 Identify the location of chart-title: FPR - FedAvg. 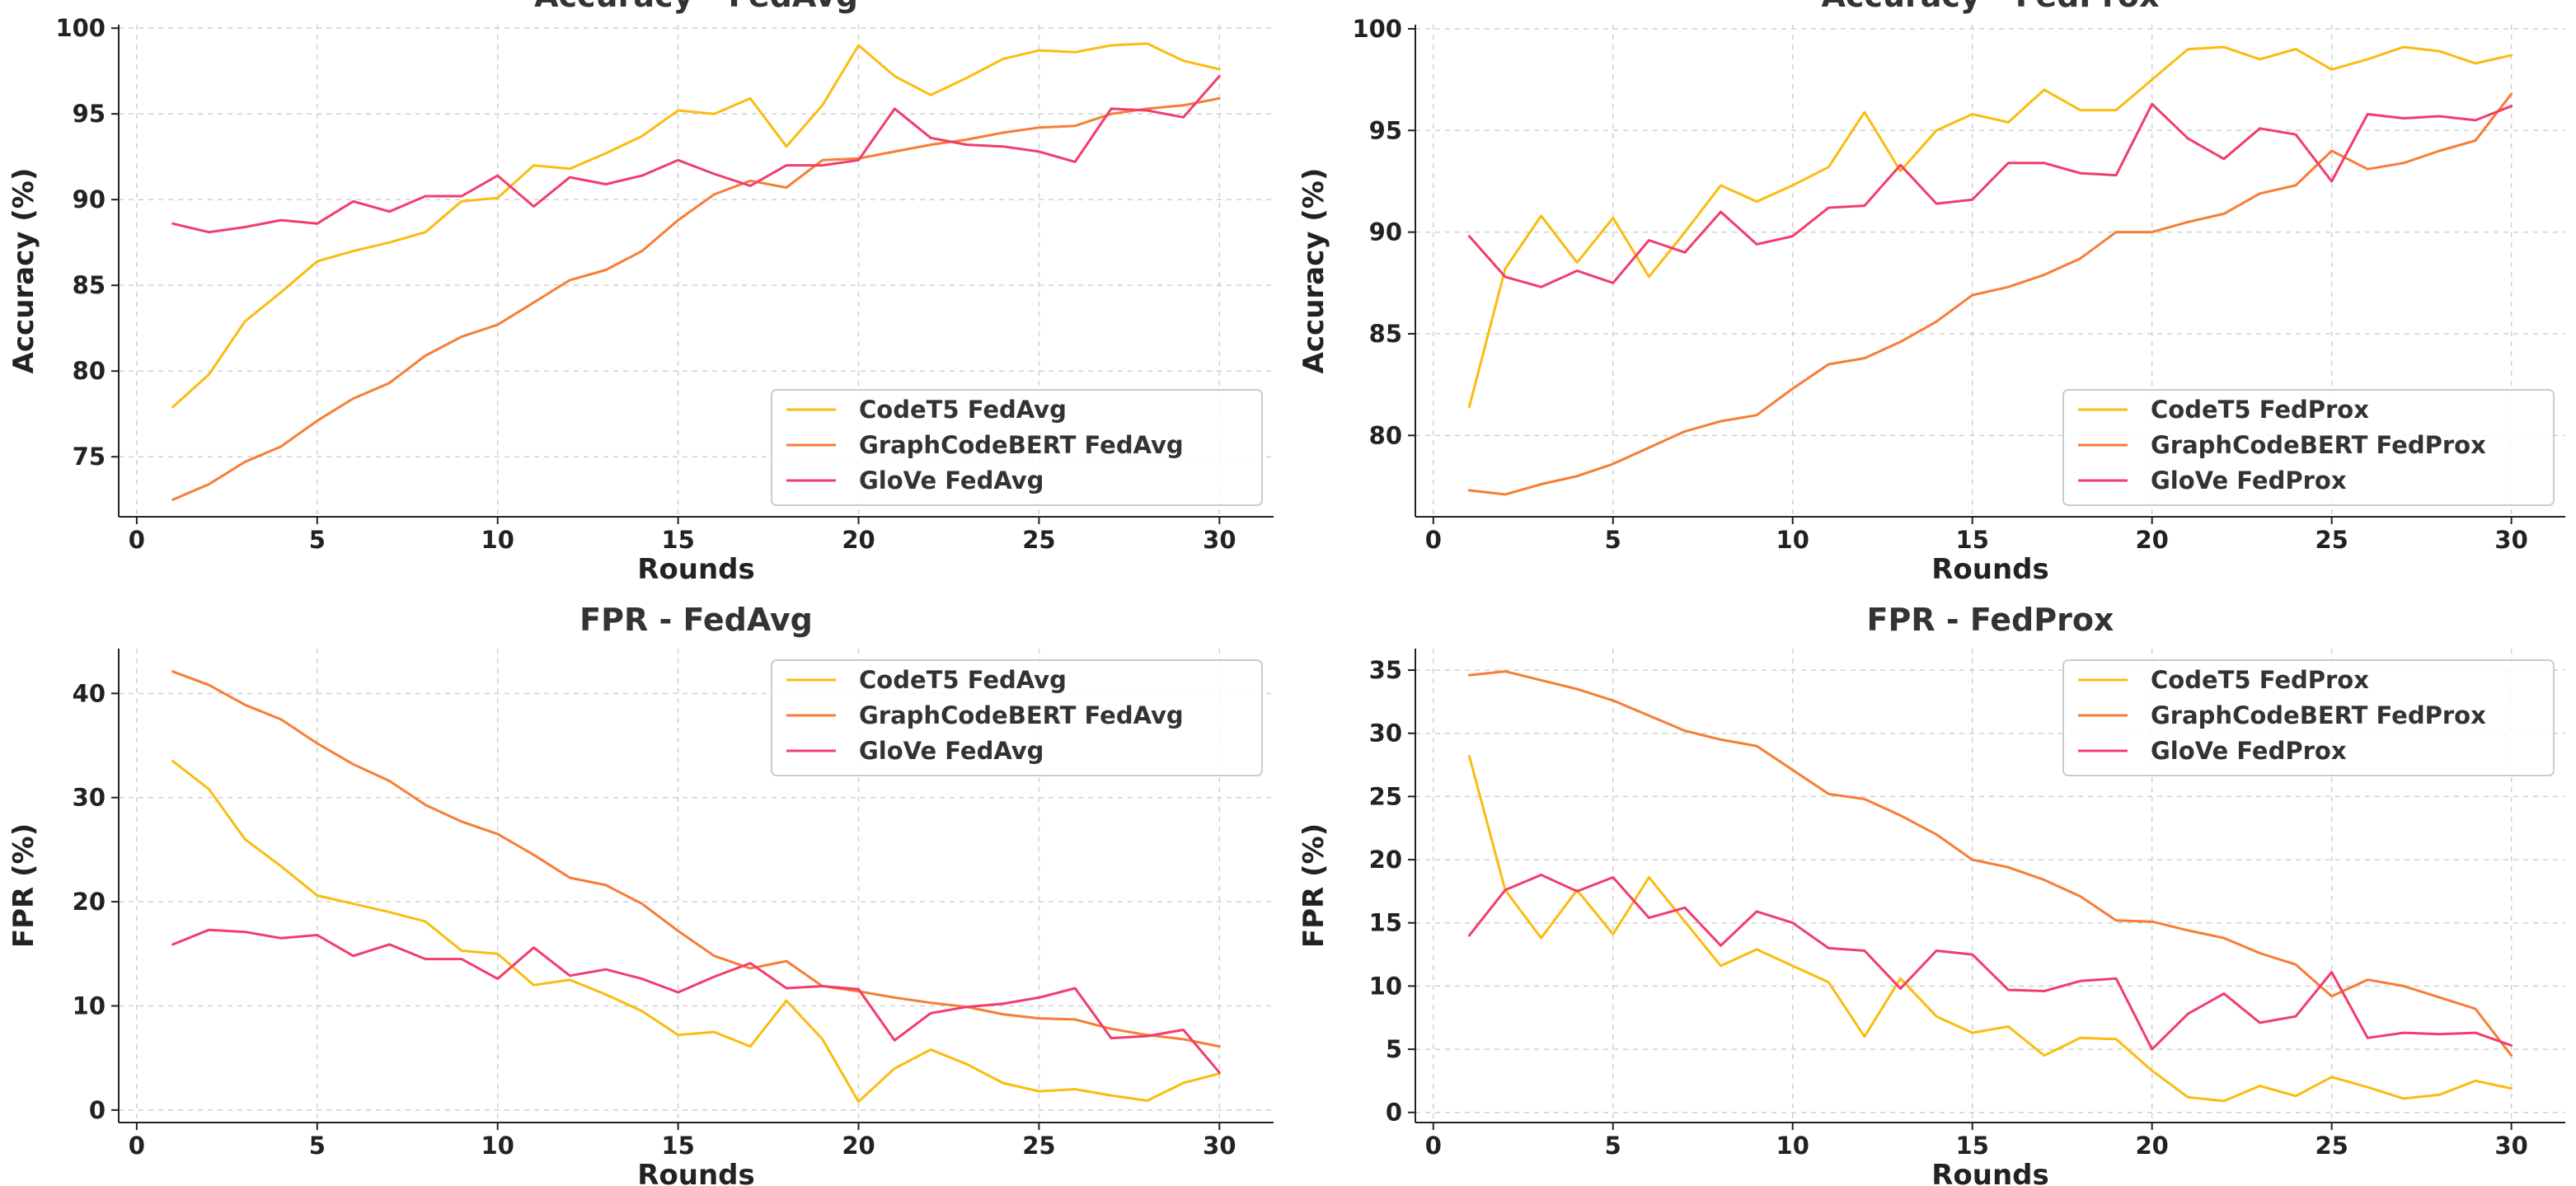
(696, 620).